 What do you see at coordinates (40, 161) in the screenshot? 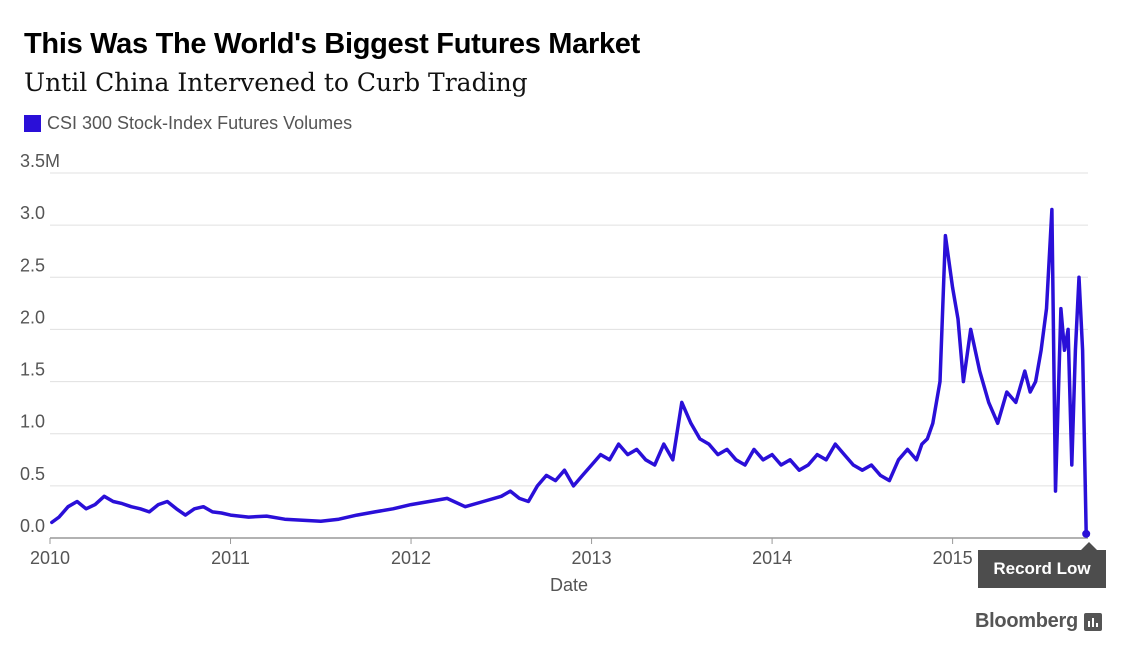
I see `y-tick-label: 3.5M` at bounding box center [40, 161].